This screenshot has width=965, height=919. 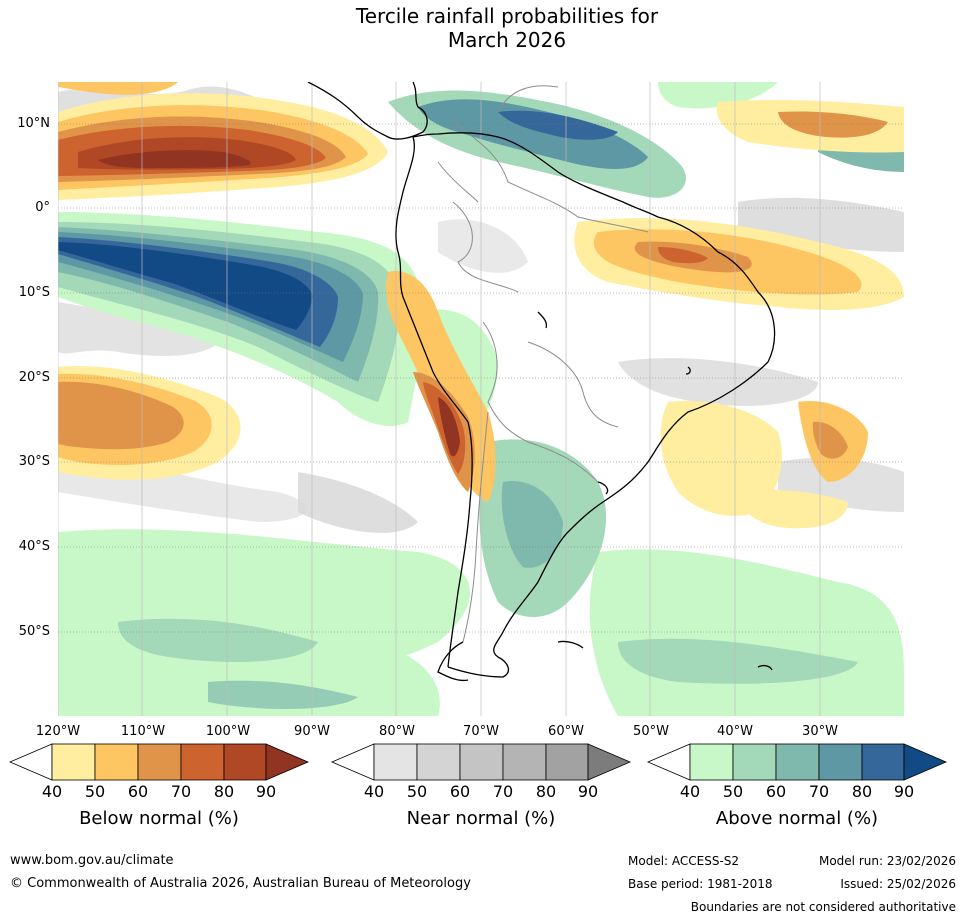 I want to click on colorbar-near-swatches, so click(x=481, y=762).